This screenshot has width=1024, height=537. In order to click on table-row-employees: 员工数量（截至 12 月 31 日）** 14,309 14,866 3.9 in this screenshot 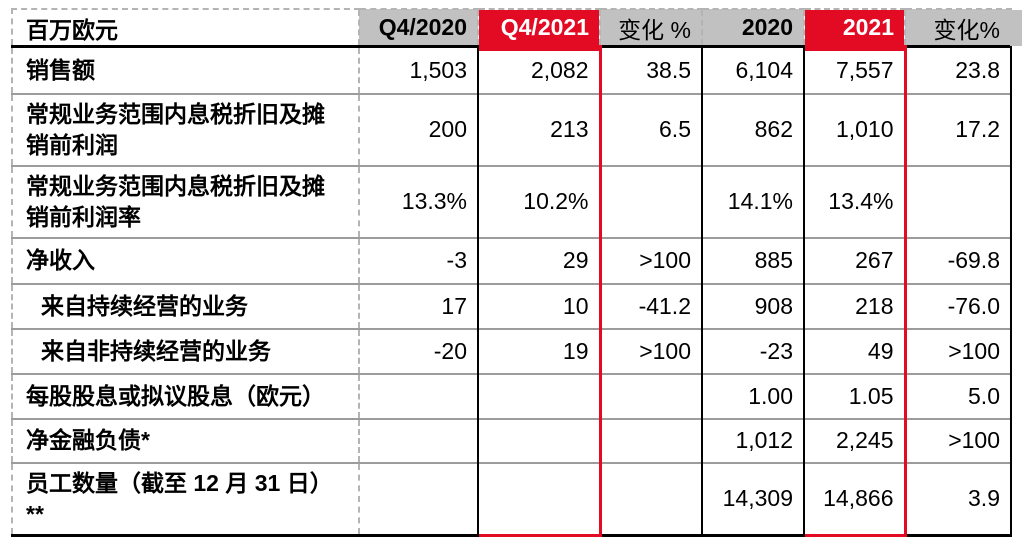, I will do `click(511, 499)`.